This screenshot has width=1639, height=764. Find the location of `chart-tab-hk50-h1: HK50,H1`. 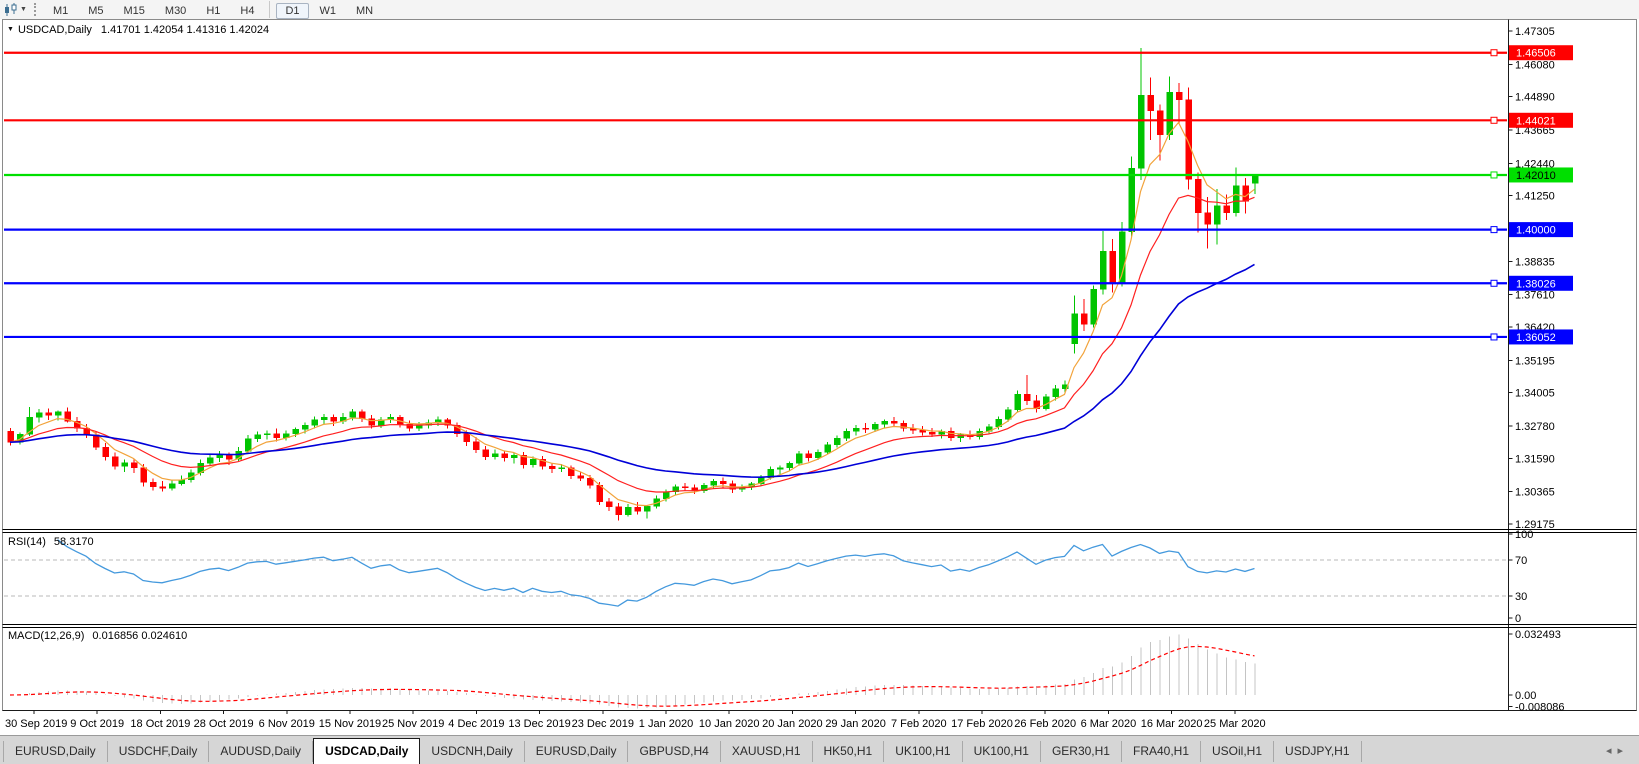

chart-tab-hk50-h1: HK50,H1 is located at coordinates (849, 751).